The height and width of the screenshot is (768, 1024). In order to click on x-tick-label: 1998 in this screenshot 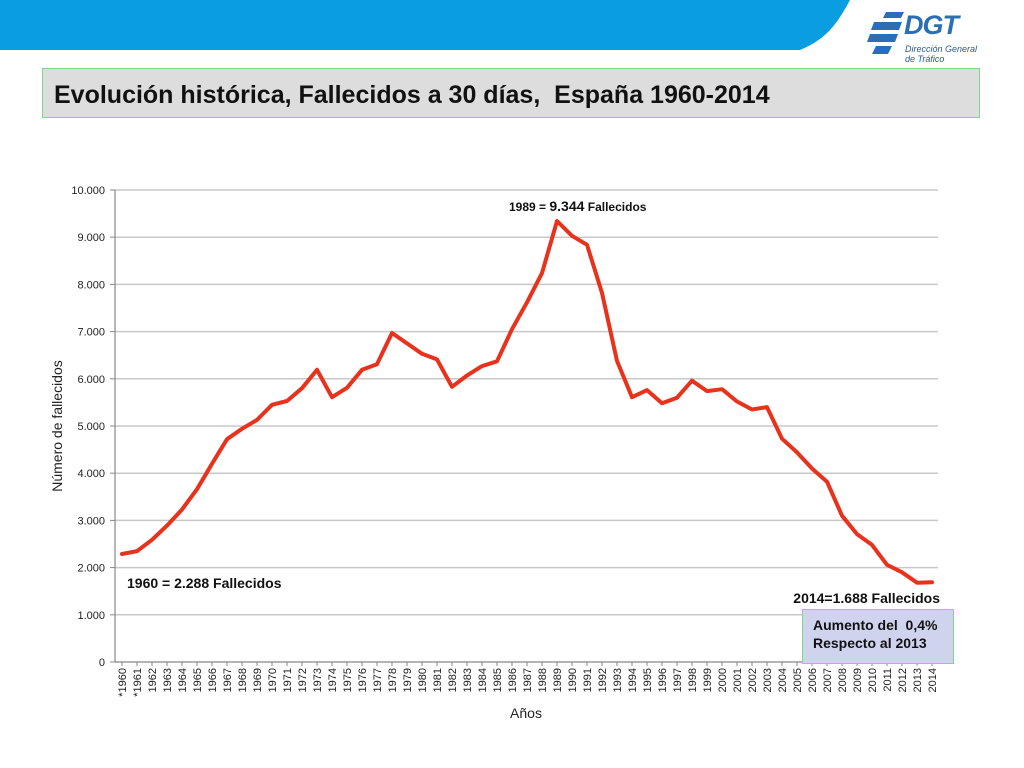, I will do `click(693, 680)`.